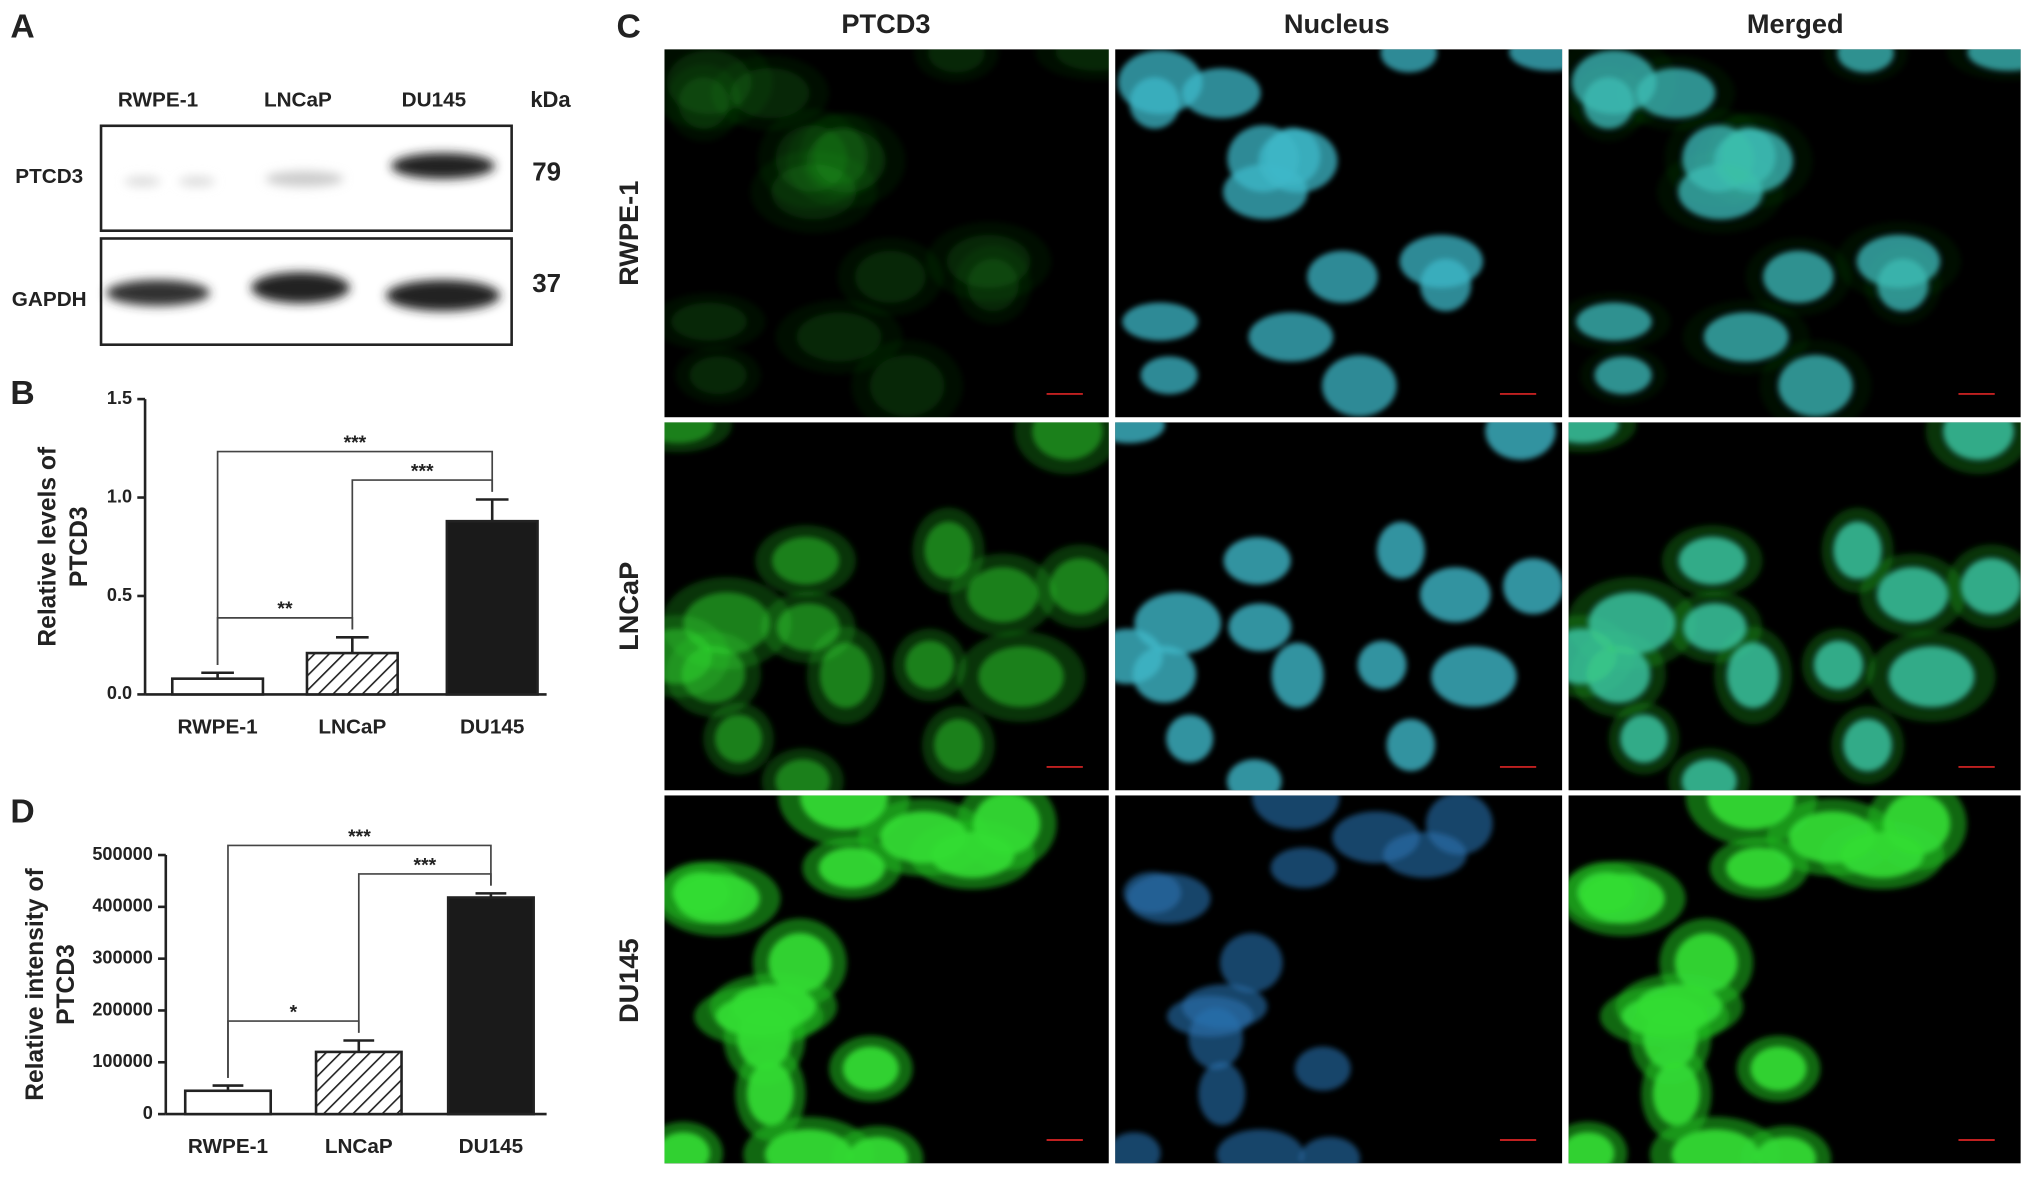 This screenshot has width=2031, height=1179. I want to click on x-tick-label: RWPE-1, so click(217, 727).